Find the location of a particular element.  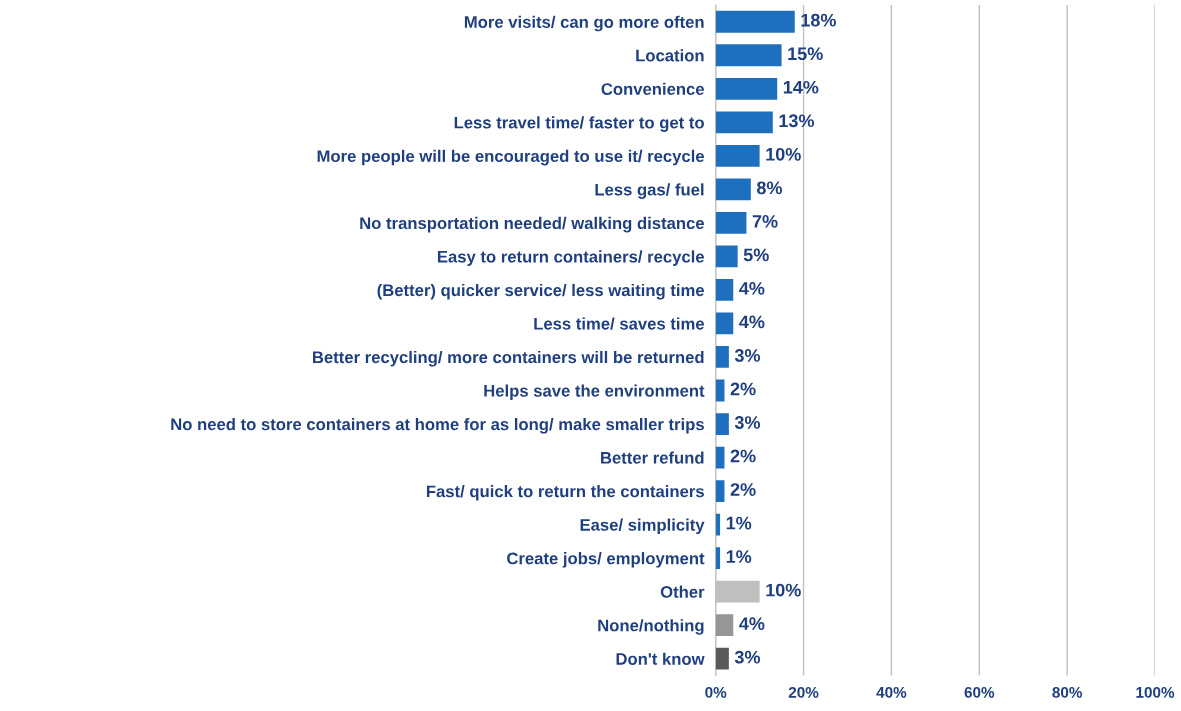

y-tick-label: Don't know is located at coordinates (660, 658).